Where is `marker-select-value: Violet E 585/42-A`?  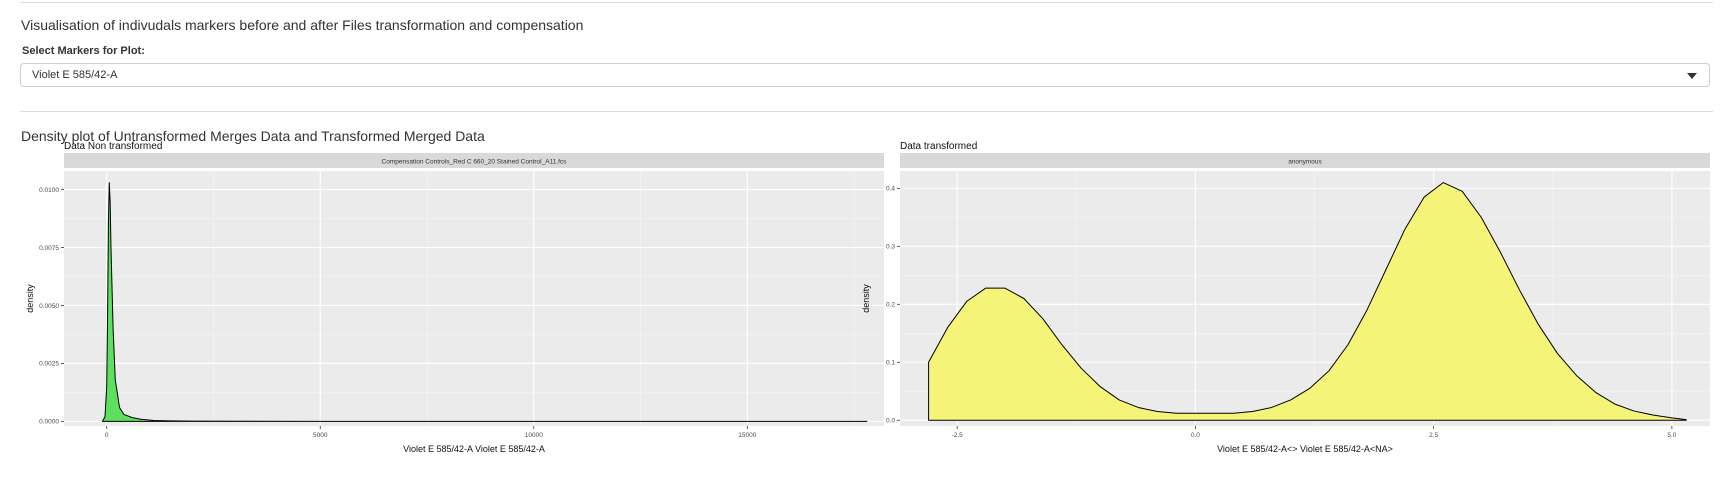 marker-select-value: Violet E 585/42-A is located at coordinates (75, 75).